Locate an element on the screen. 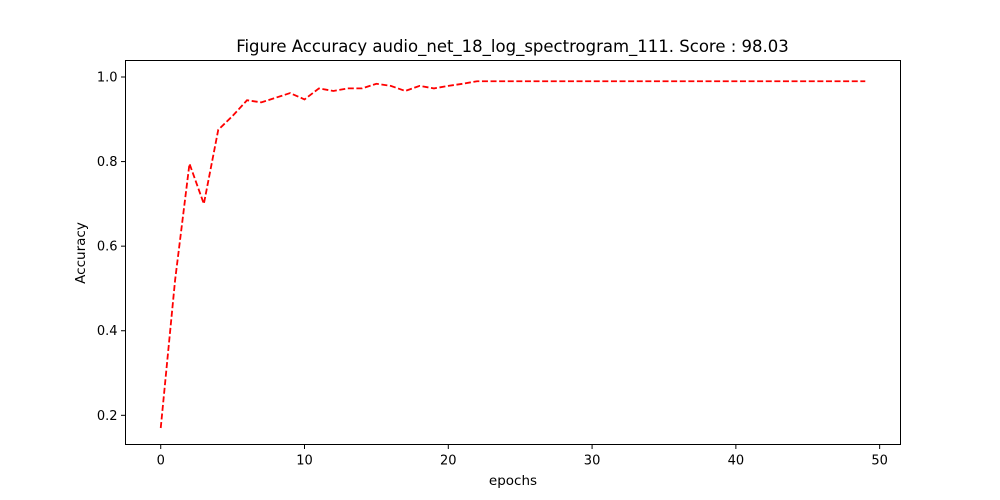 The image size is (1000, 500). y-axis: 0.2 0.4 0.6 0.8 1.0 is located at coordinates (111, 247).